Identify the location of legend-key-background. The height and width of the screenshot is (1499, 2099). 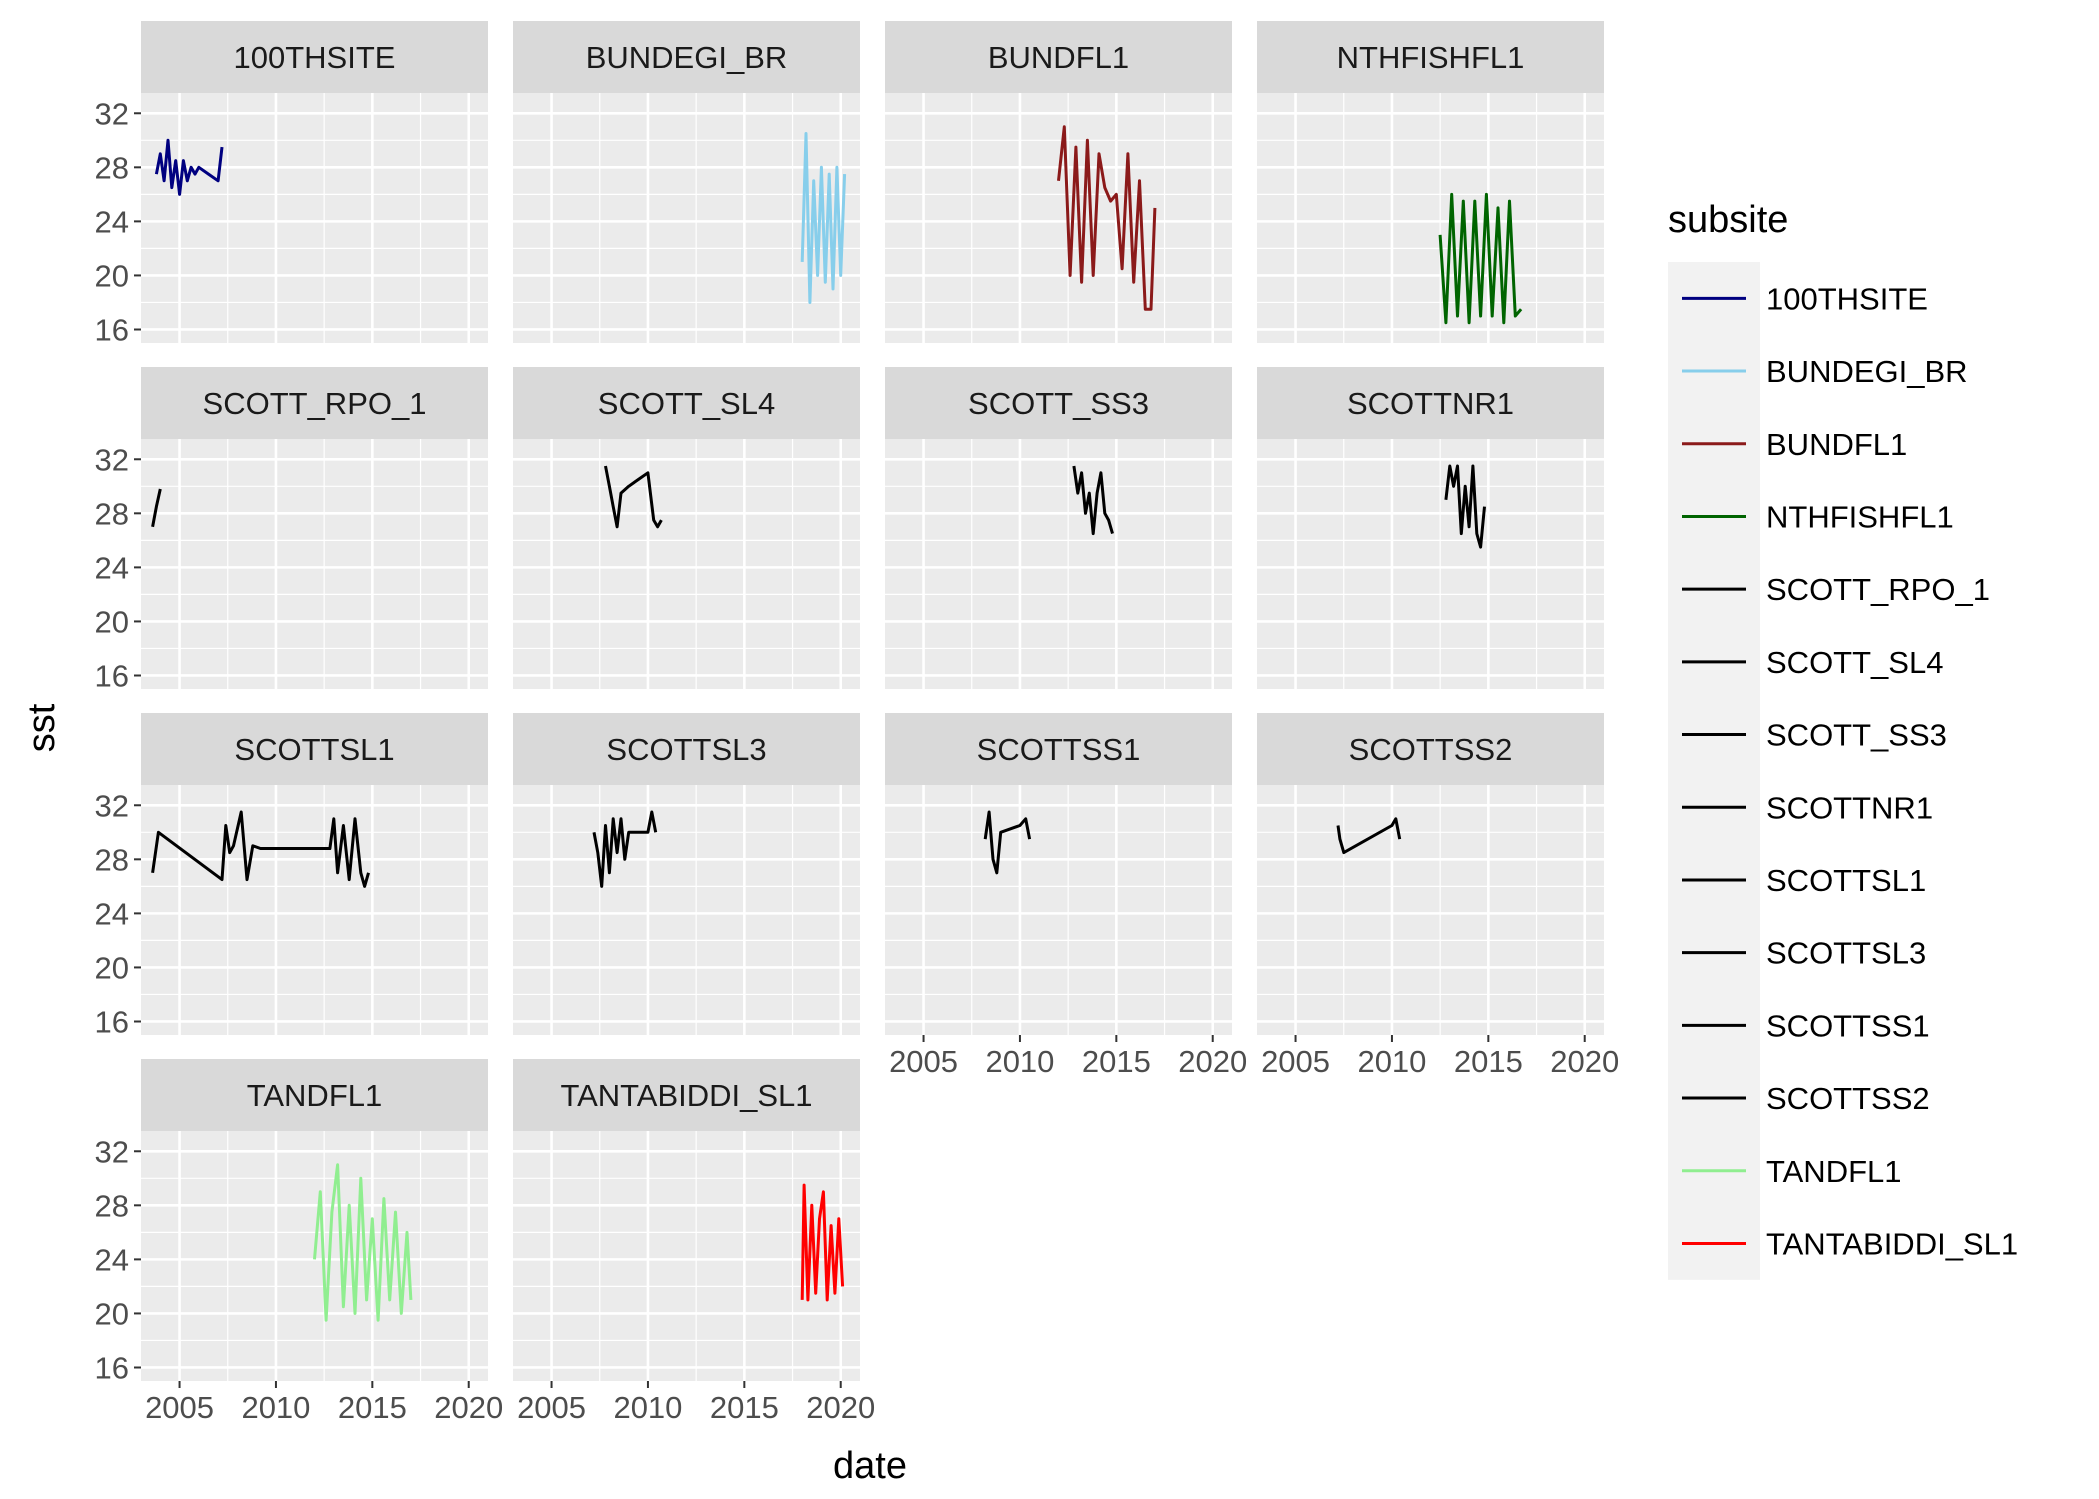
(1714, 771).